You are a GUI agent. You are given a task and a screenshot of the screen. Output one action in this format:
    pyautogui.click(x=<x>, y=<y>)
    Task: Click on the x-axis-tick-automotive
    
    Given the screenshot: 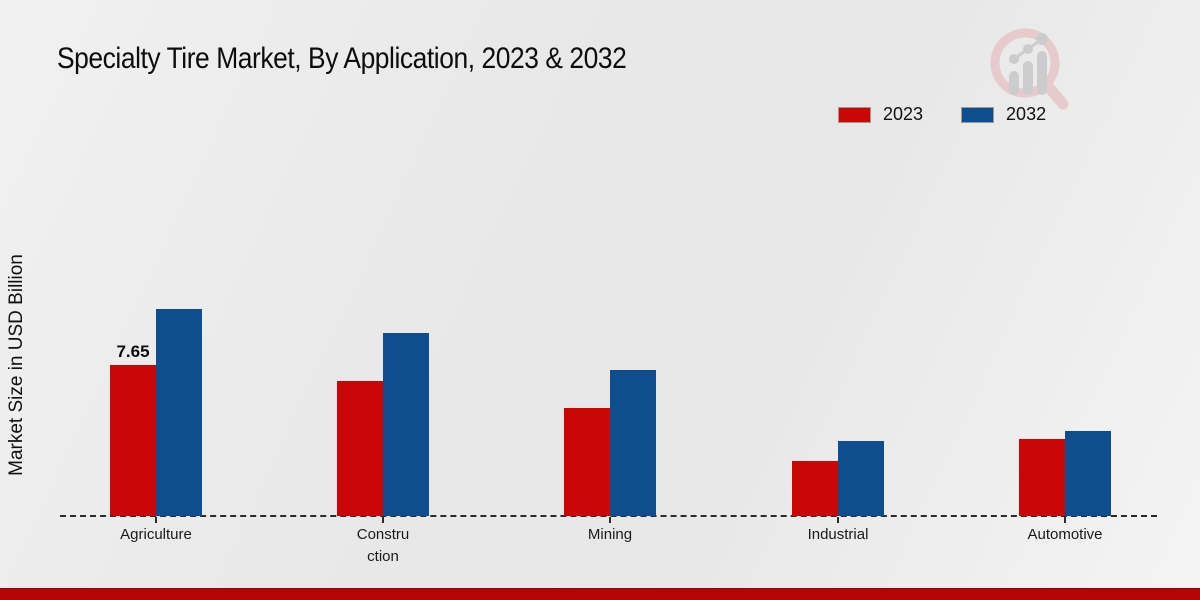 What is the action you would take?
    pyautogui.click(x=1065, y=520)
    